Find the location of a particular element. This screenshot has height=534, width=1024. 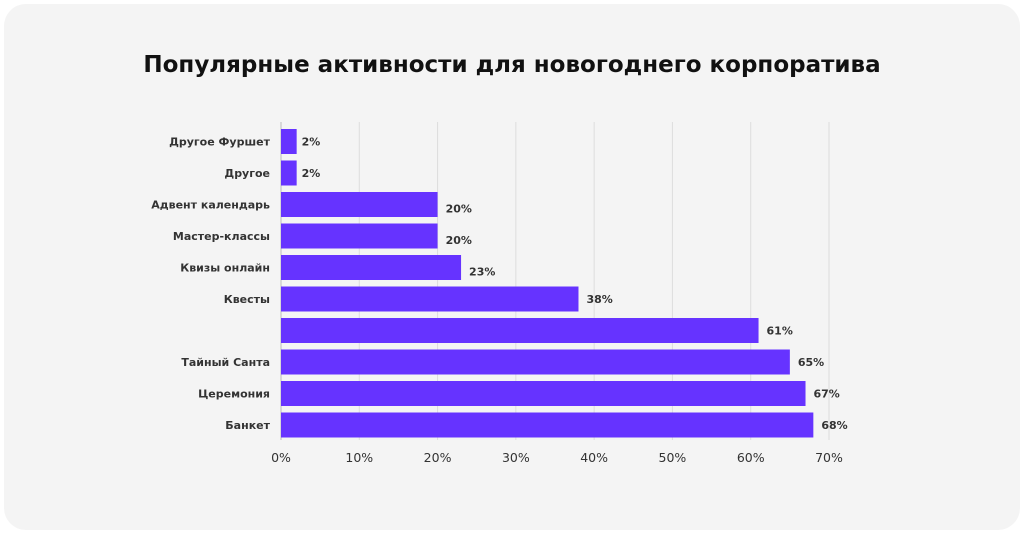

category-label: Квесты is located at coordinates (247, 299).